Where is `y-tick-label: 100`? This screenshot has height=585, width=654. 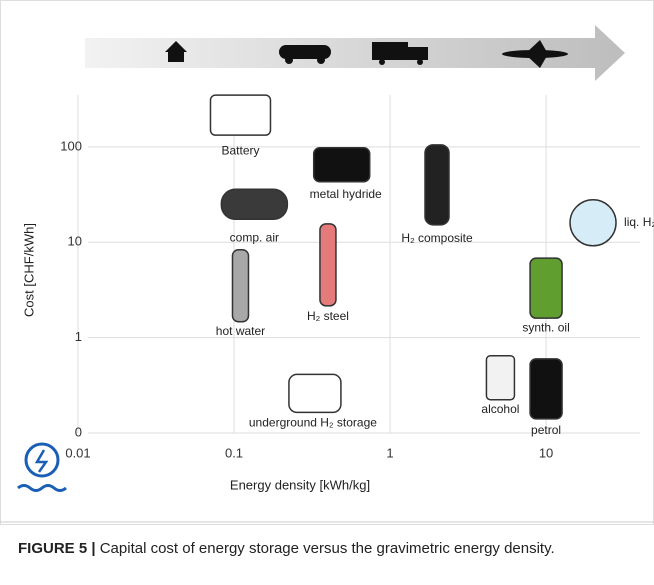
y-tick-label: 100 is located at coordinates (71, 145).